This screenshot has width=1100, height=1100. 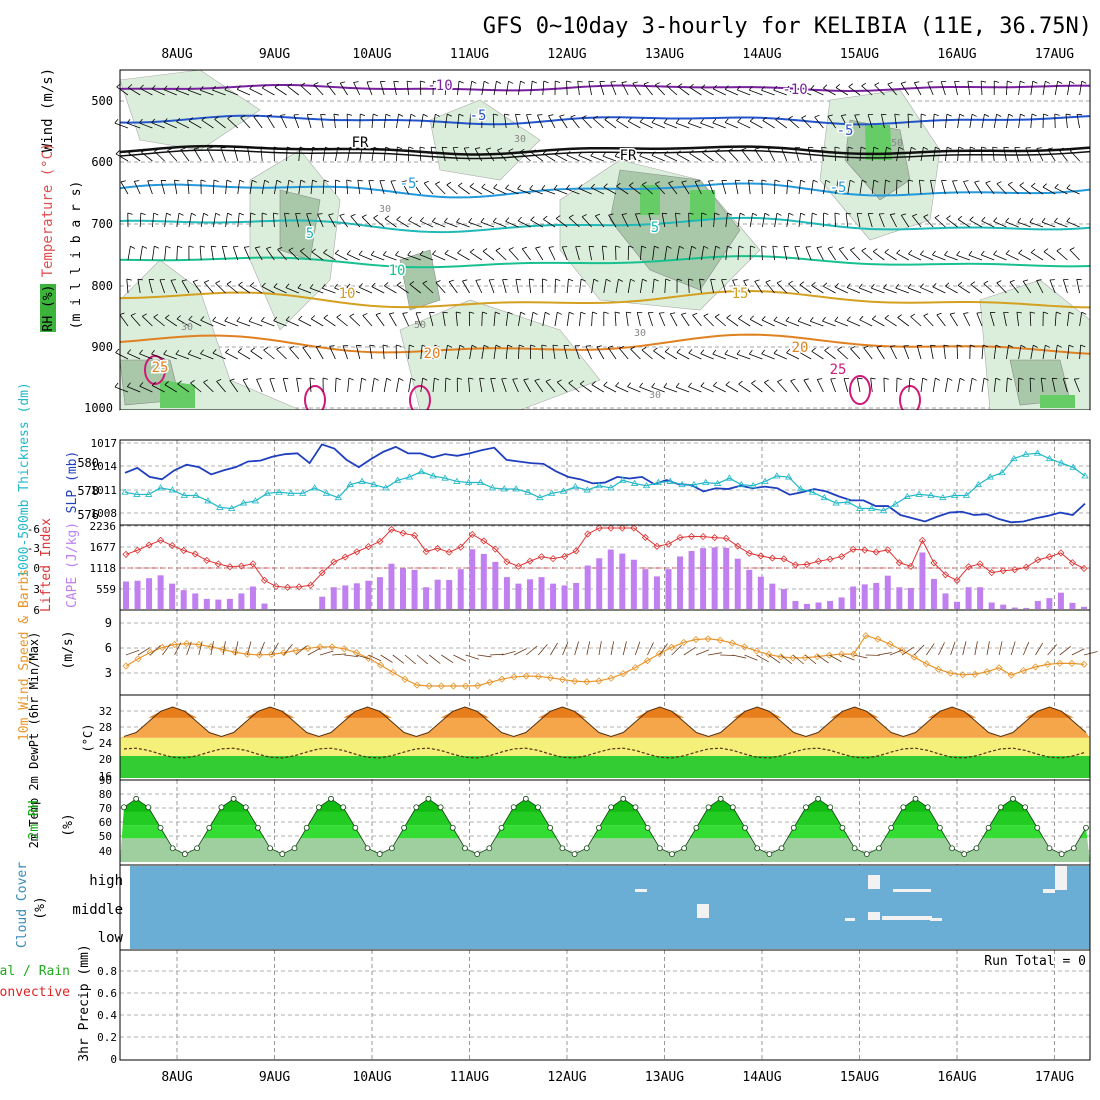 I want to click on ylabel-rh: RH (%), so click(x=48, y=308).